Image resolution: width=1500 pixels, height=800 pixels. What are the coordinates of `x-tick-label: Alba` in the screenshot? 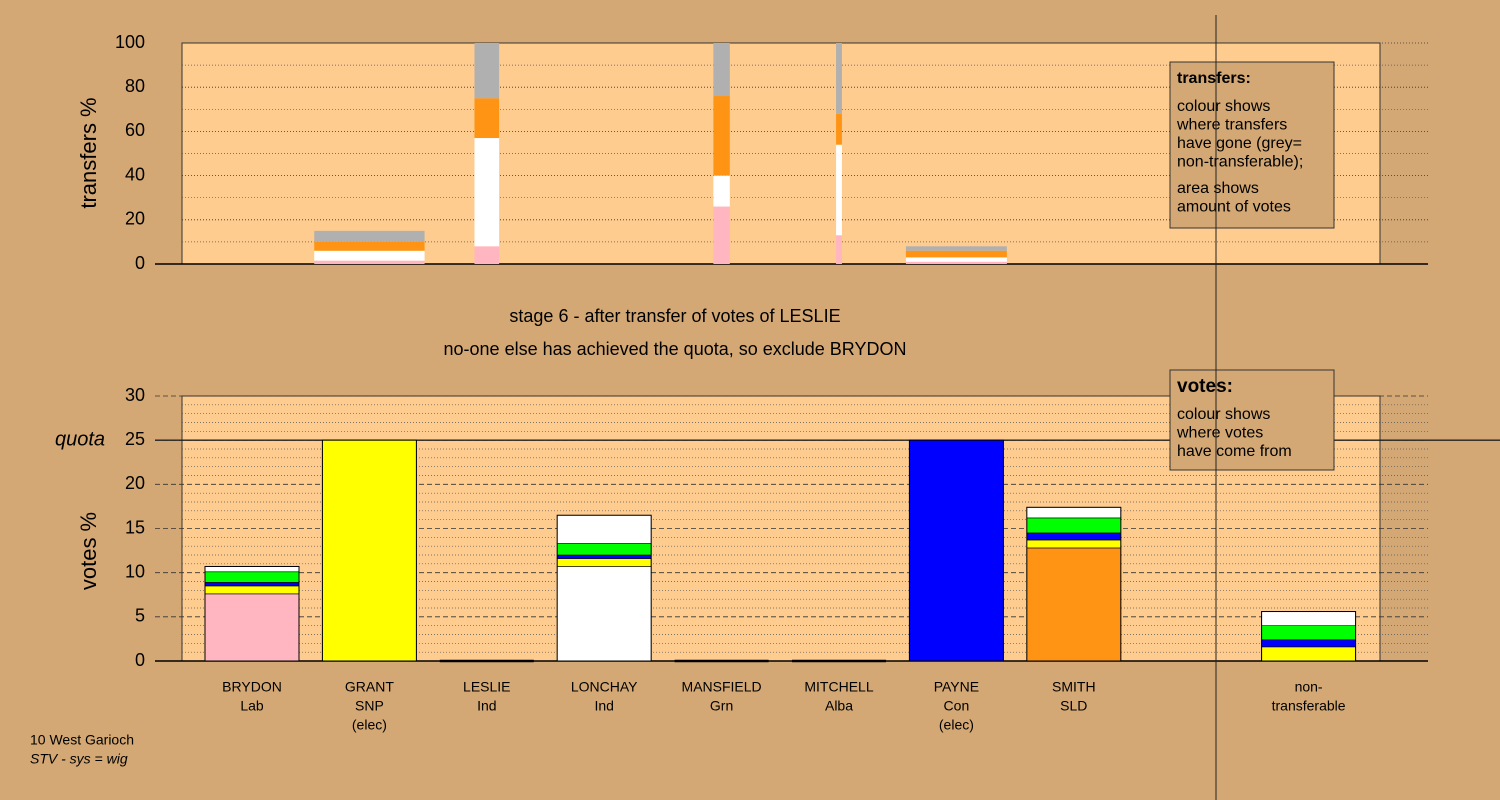 It's located at (839, 706).